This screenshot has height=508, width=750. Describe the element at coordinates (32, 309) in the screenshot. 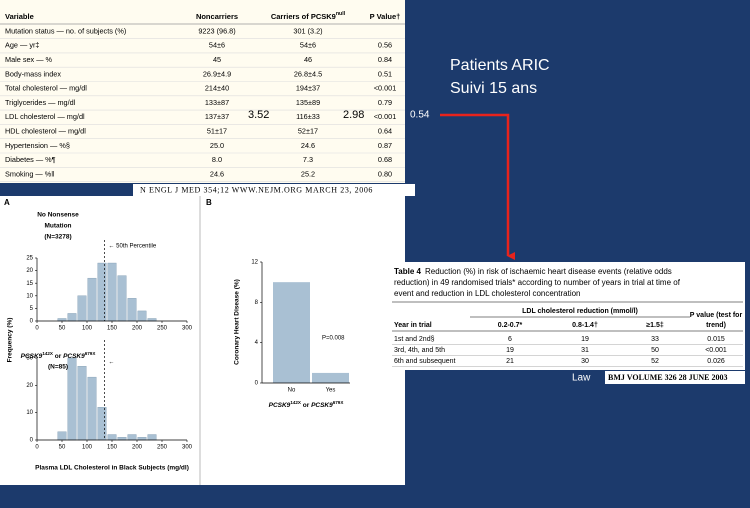

I see `y-tick-label: 5` at that location.